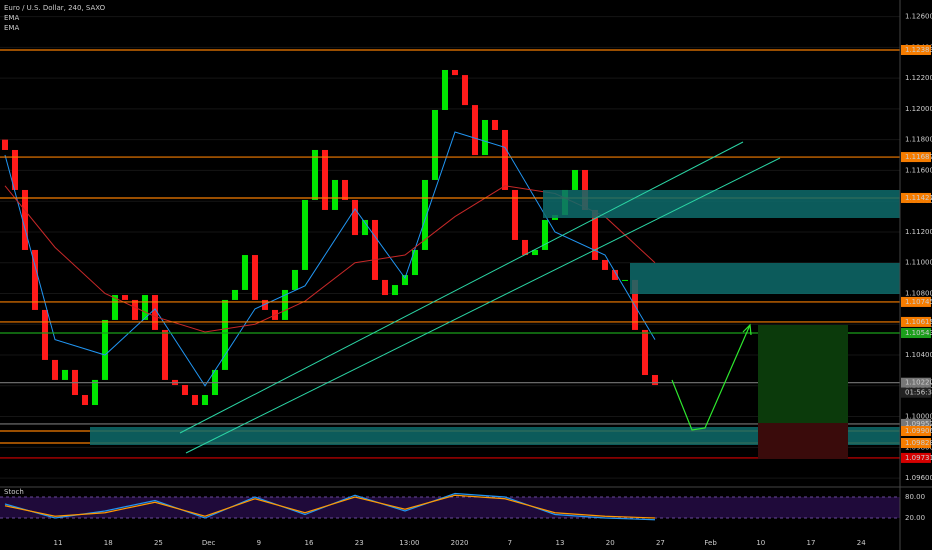 This screenshot has width=932, height=550. I want to click on stoch-line, so click(330, 506).